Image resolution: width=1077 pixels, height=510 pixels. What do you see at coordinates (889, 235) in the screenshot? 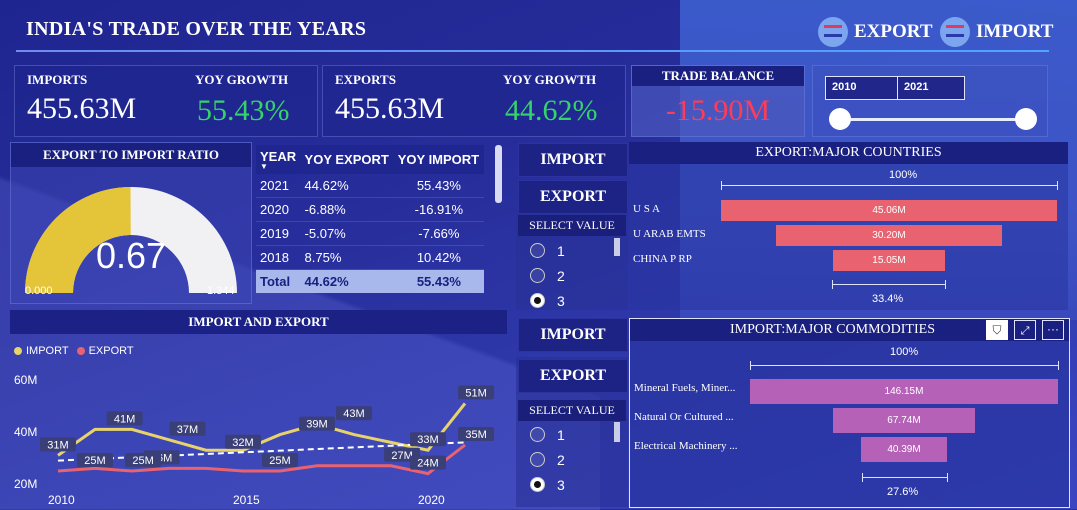
I see `funnel-bar: 30.20M` at bounding box center [889, 235].